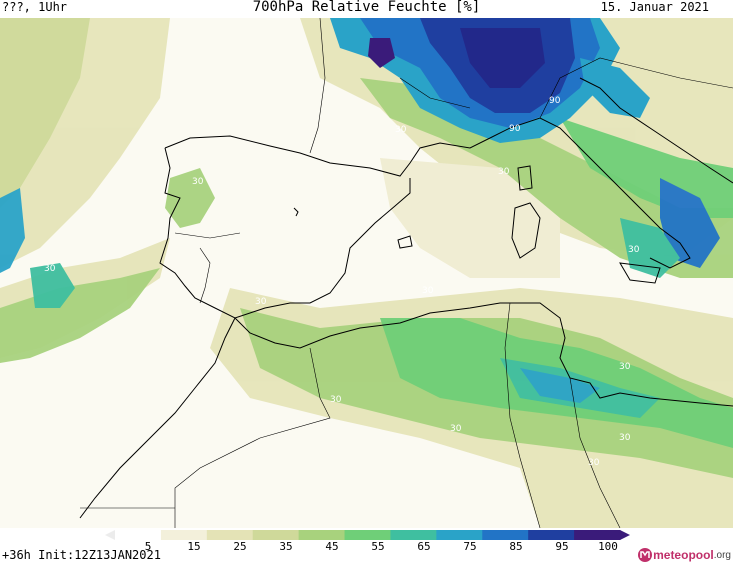 Image resolution: width=733 pixels, height=566 pixels. What do you see at coordinates (148, 546) in the screenshot?
I see `colorbar-tick-label: 5` at bounding box center [148, 546].